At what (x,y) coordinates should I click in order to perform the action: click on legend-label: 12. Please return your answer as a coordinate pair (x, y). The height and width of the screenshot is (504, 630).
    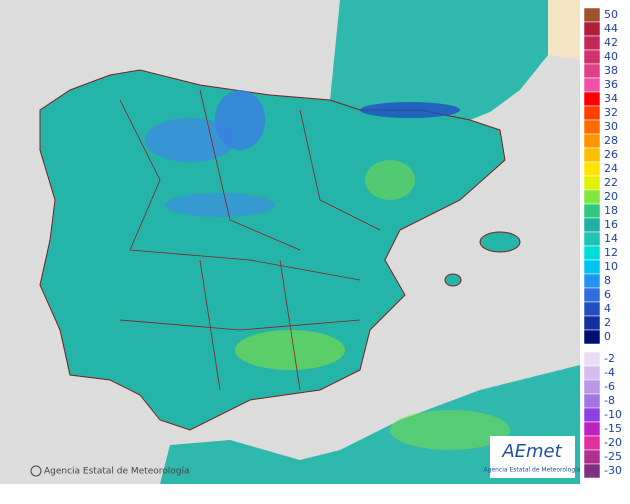
    Looking at the image, I should click on (611, 252).